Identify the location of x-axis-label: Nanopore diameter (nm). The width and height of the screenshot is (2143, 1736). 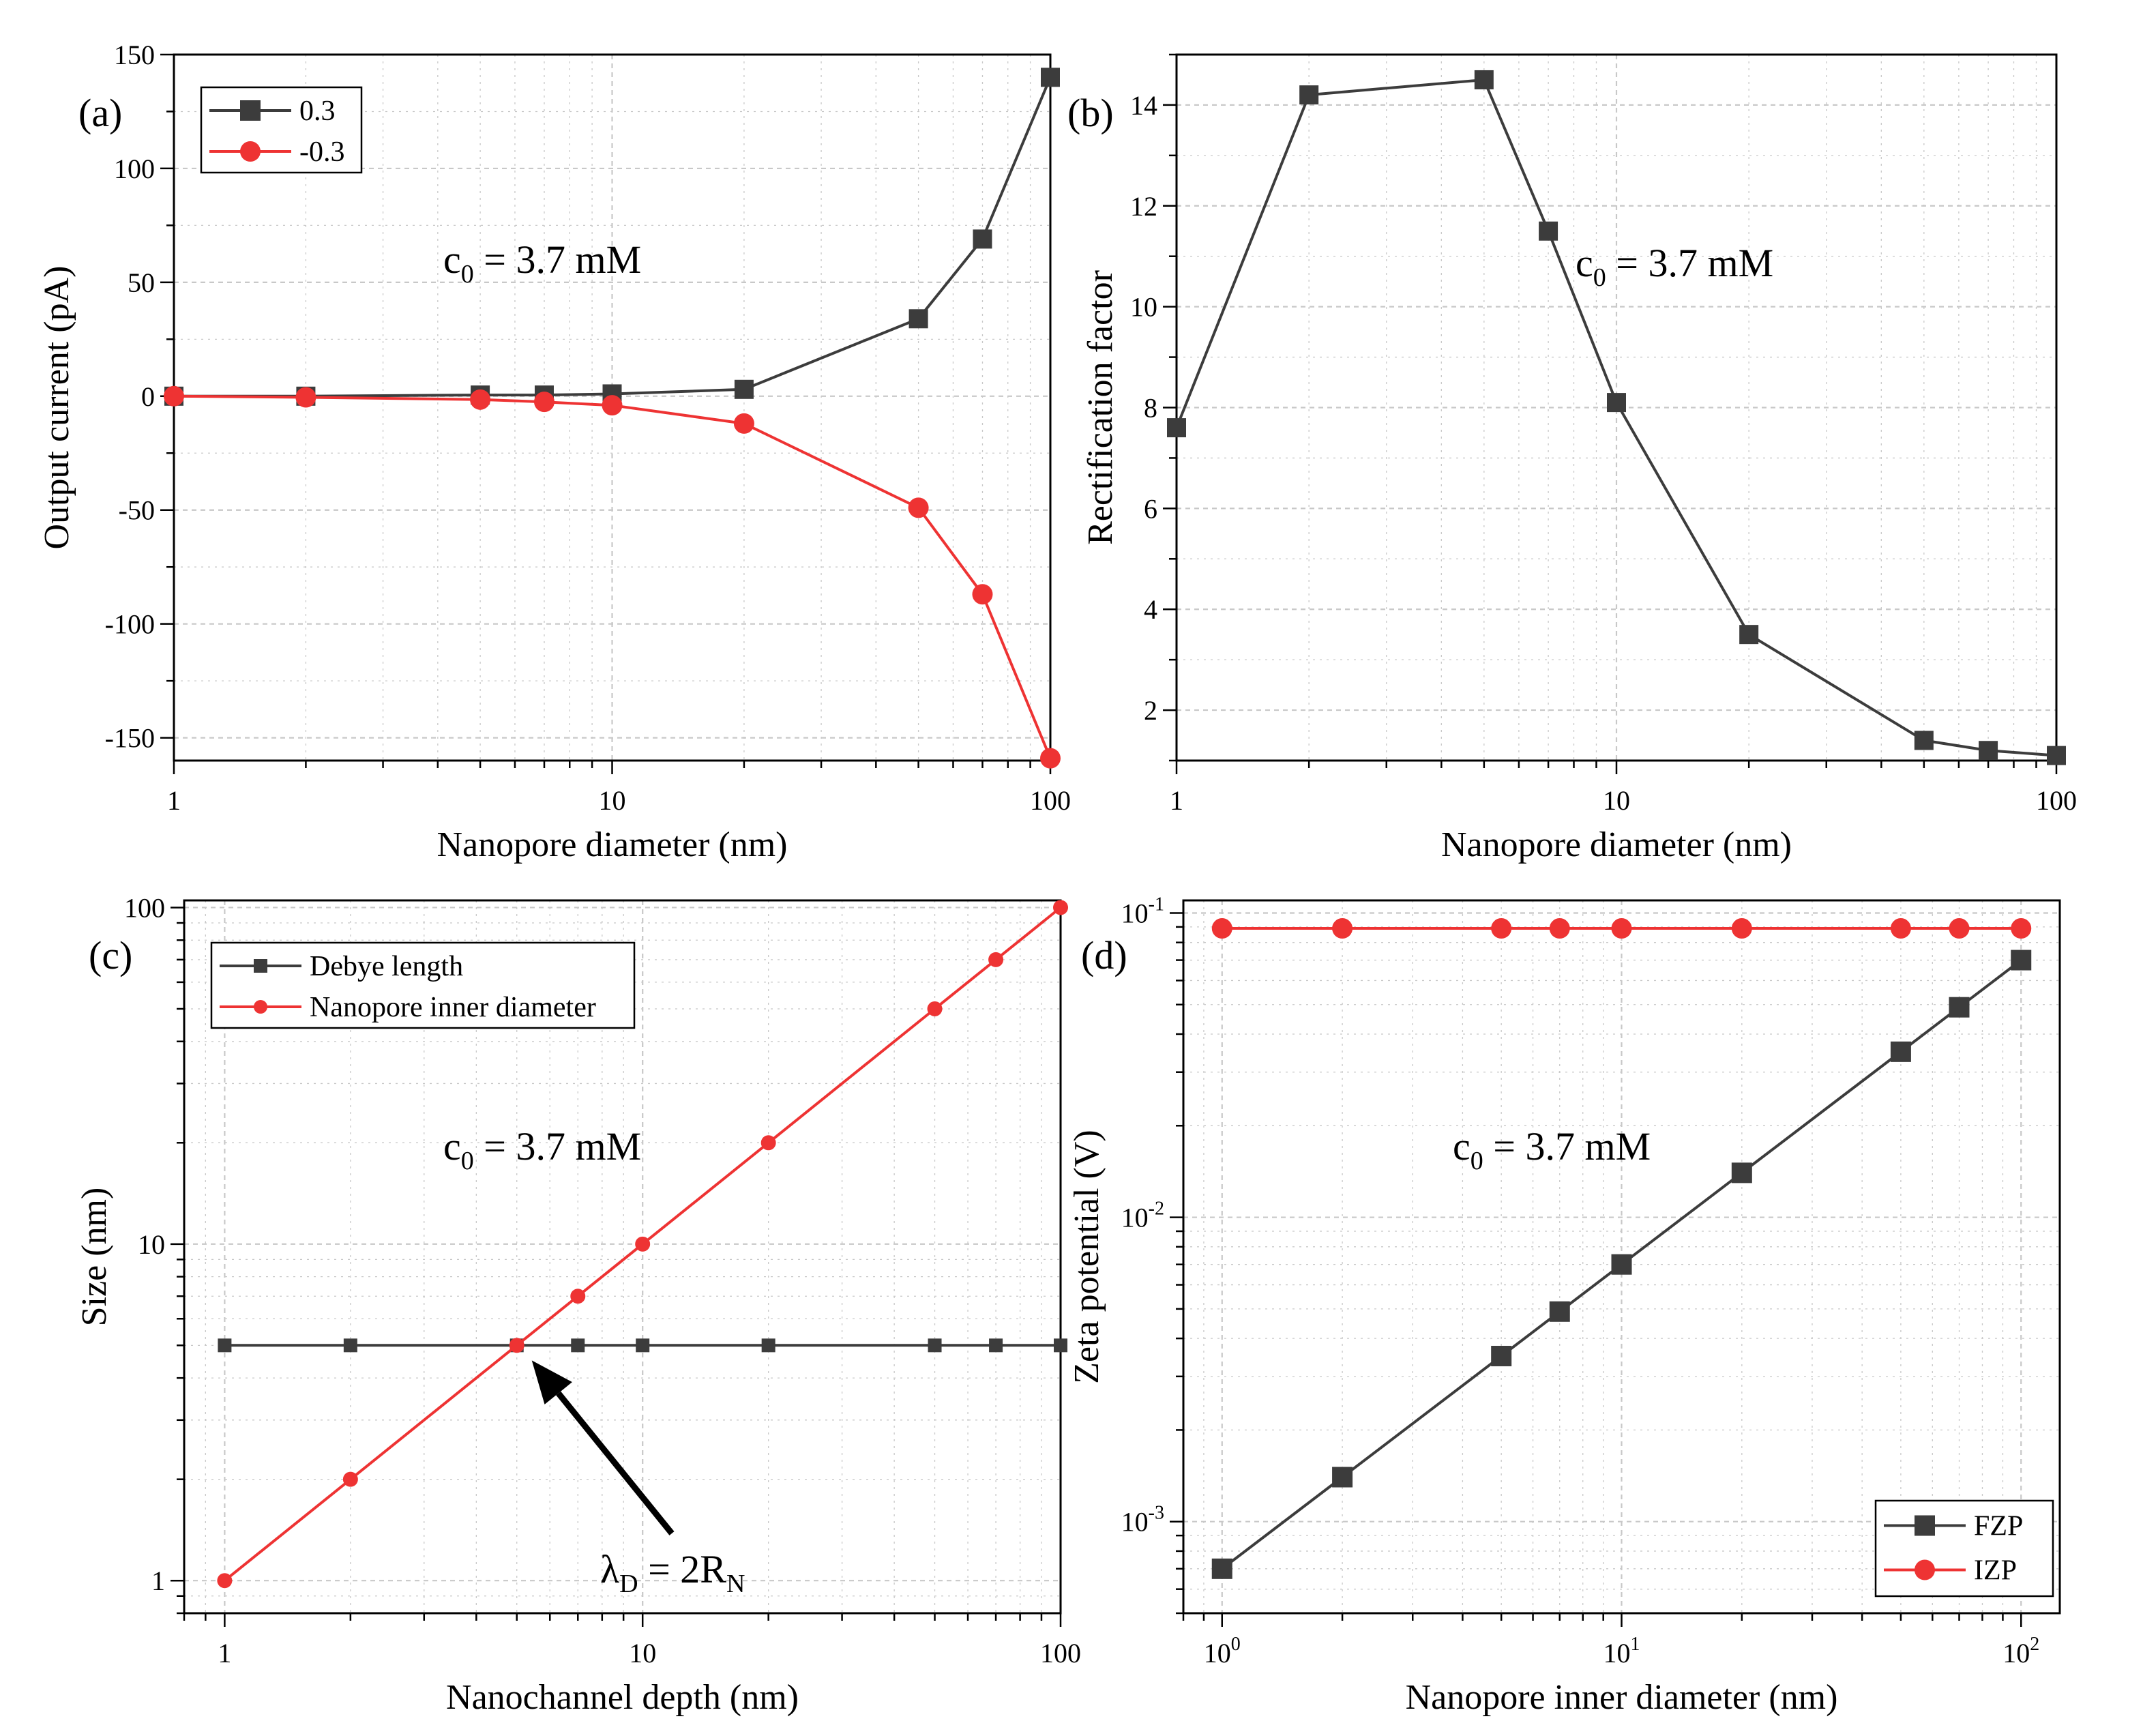
(1617, 845).